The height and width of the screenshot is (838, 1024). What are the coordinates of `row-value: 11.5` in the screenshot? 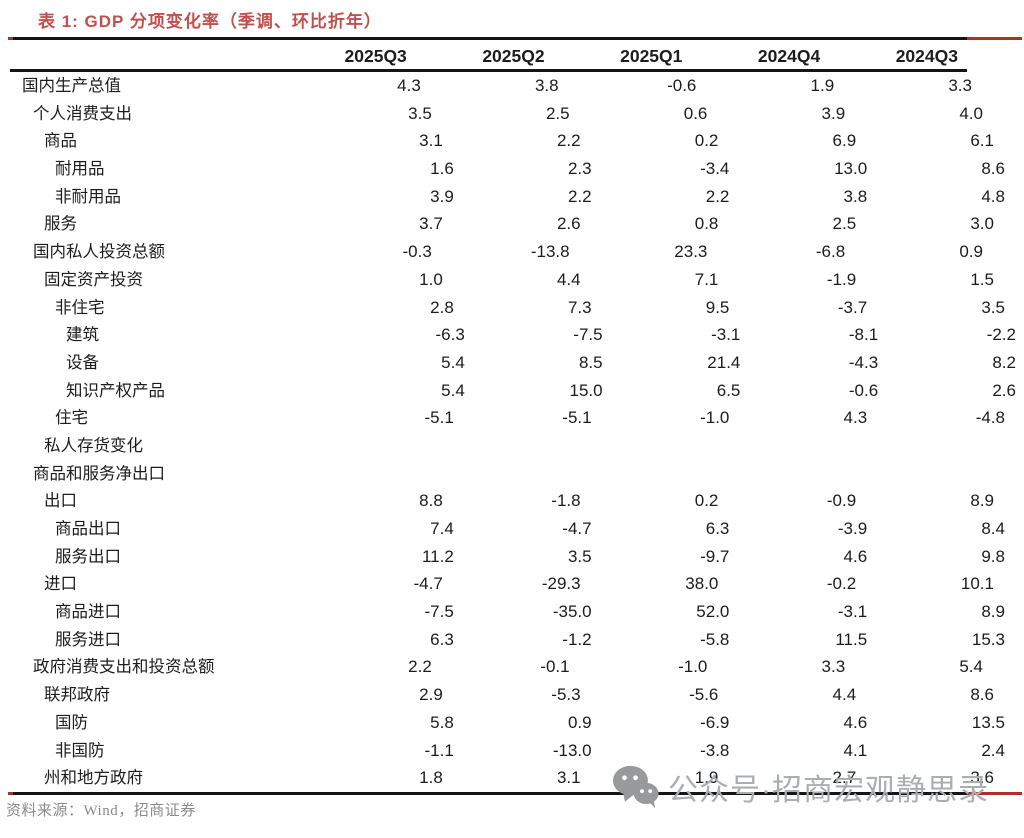 It's located at (851, 639).